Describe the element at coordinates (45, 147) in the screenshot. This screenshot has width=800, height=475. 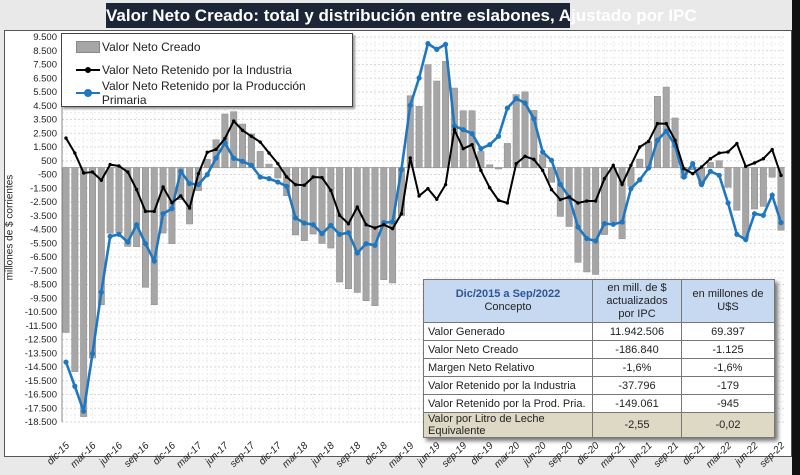
I see `y-tick-label: 1.500` at that location.